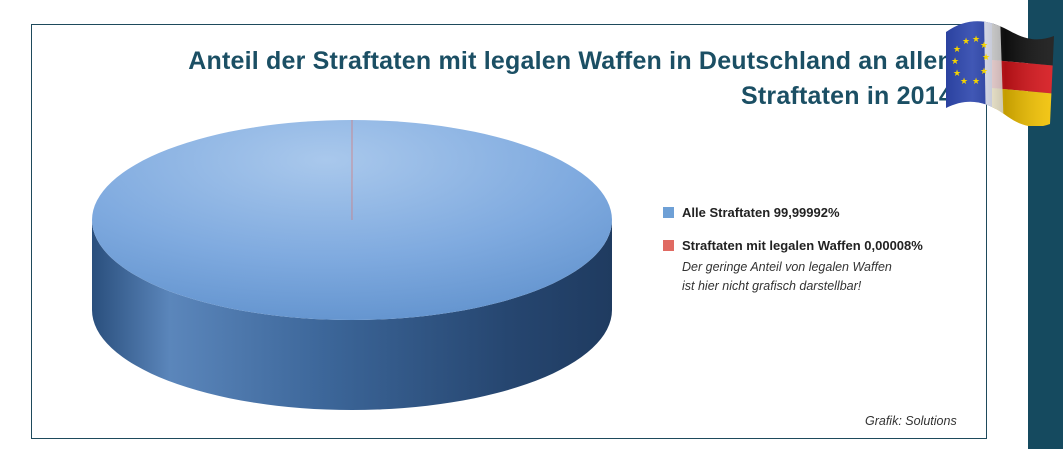  What do you see at coordinates (668, 212) in the screenshot?
I see `legend-swatch-blue` at bounding box center [668, 212].